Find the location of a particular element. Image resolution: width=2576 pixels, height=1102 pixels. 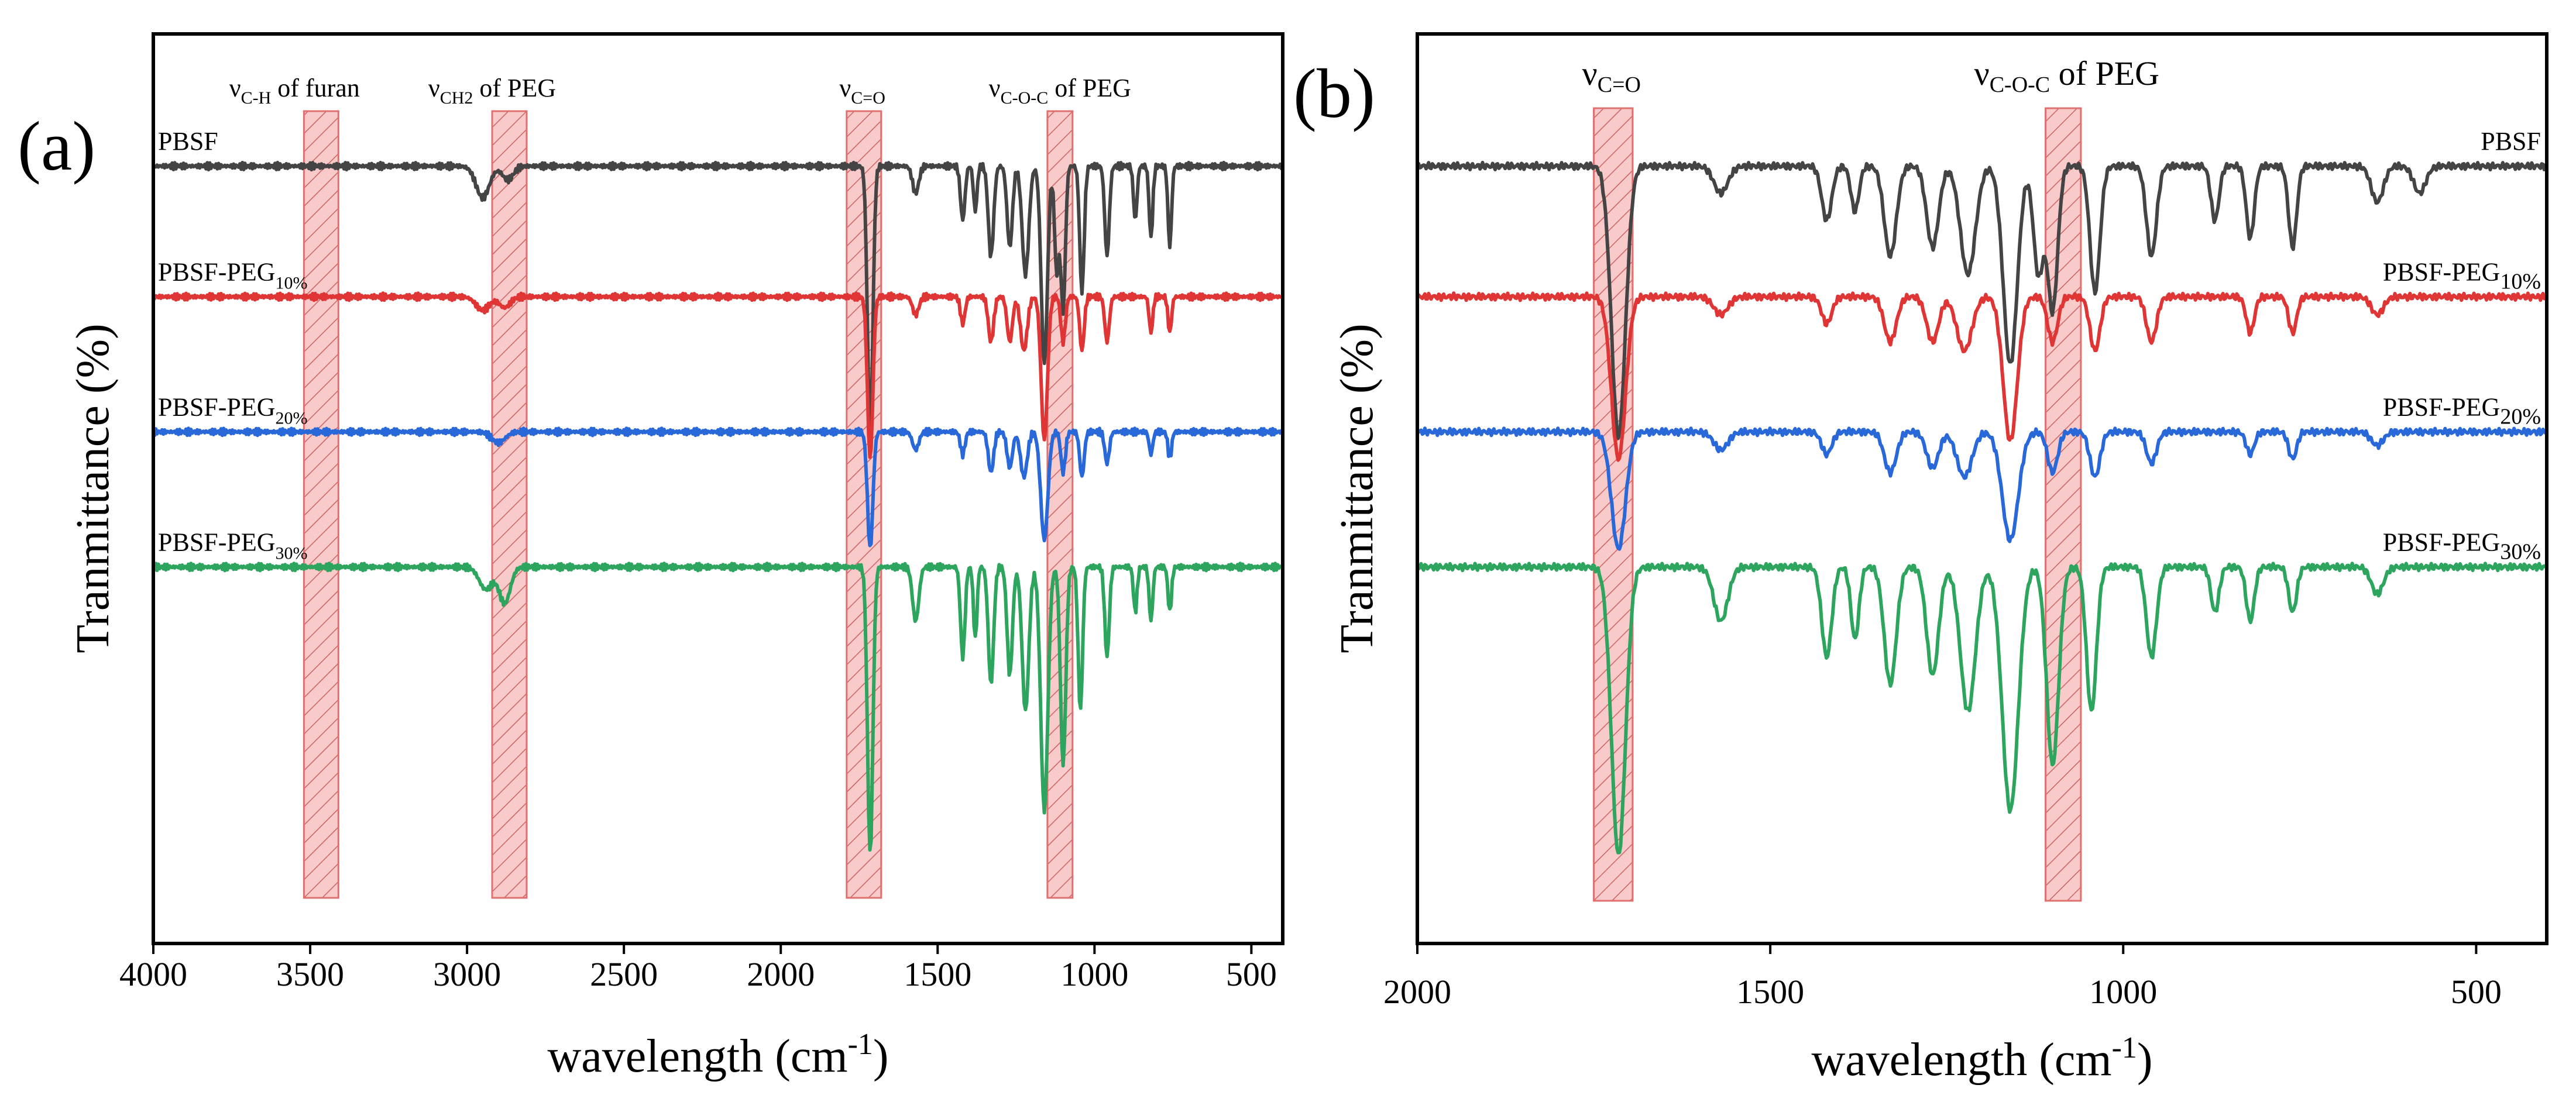

panel-b-x-ticks: 2000 1500 1000 500 is located at coordinates (1942, 977).